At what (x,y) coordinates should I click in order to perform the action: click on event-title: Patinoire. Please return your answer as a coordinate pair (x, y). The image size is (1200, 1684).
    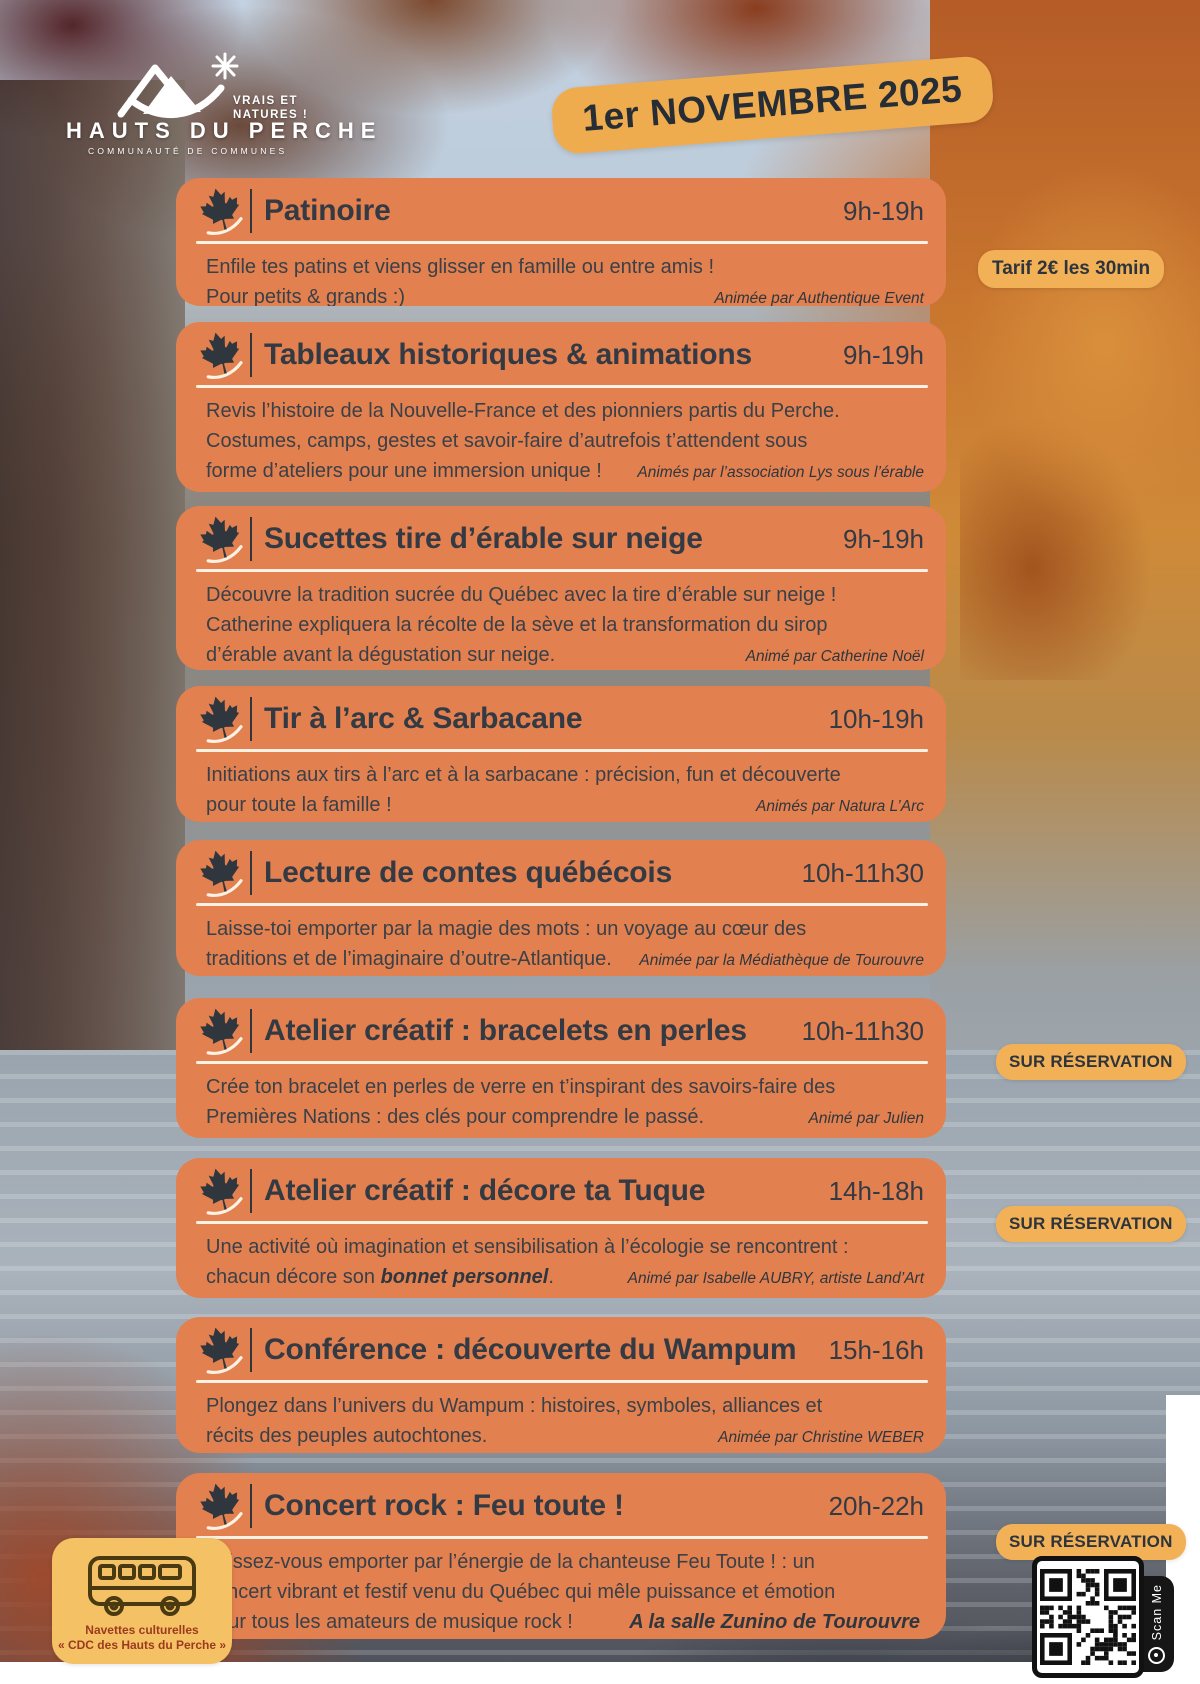
    Looking at the image, I should click on (327, 210).